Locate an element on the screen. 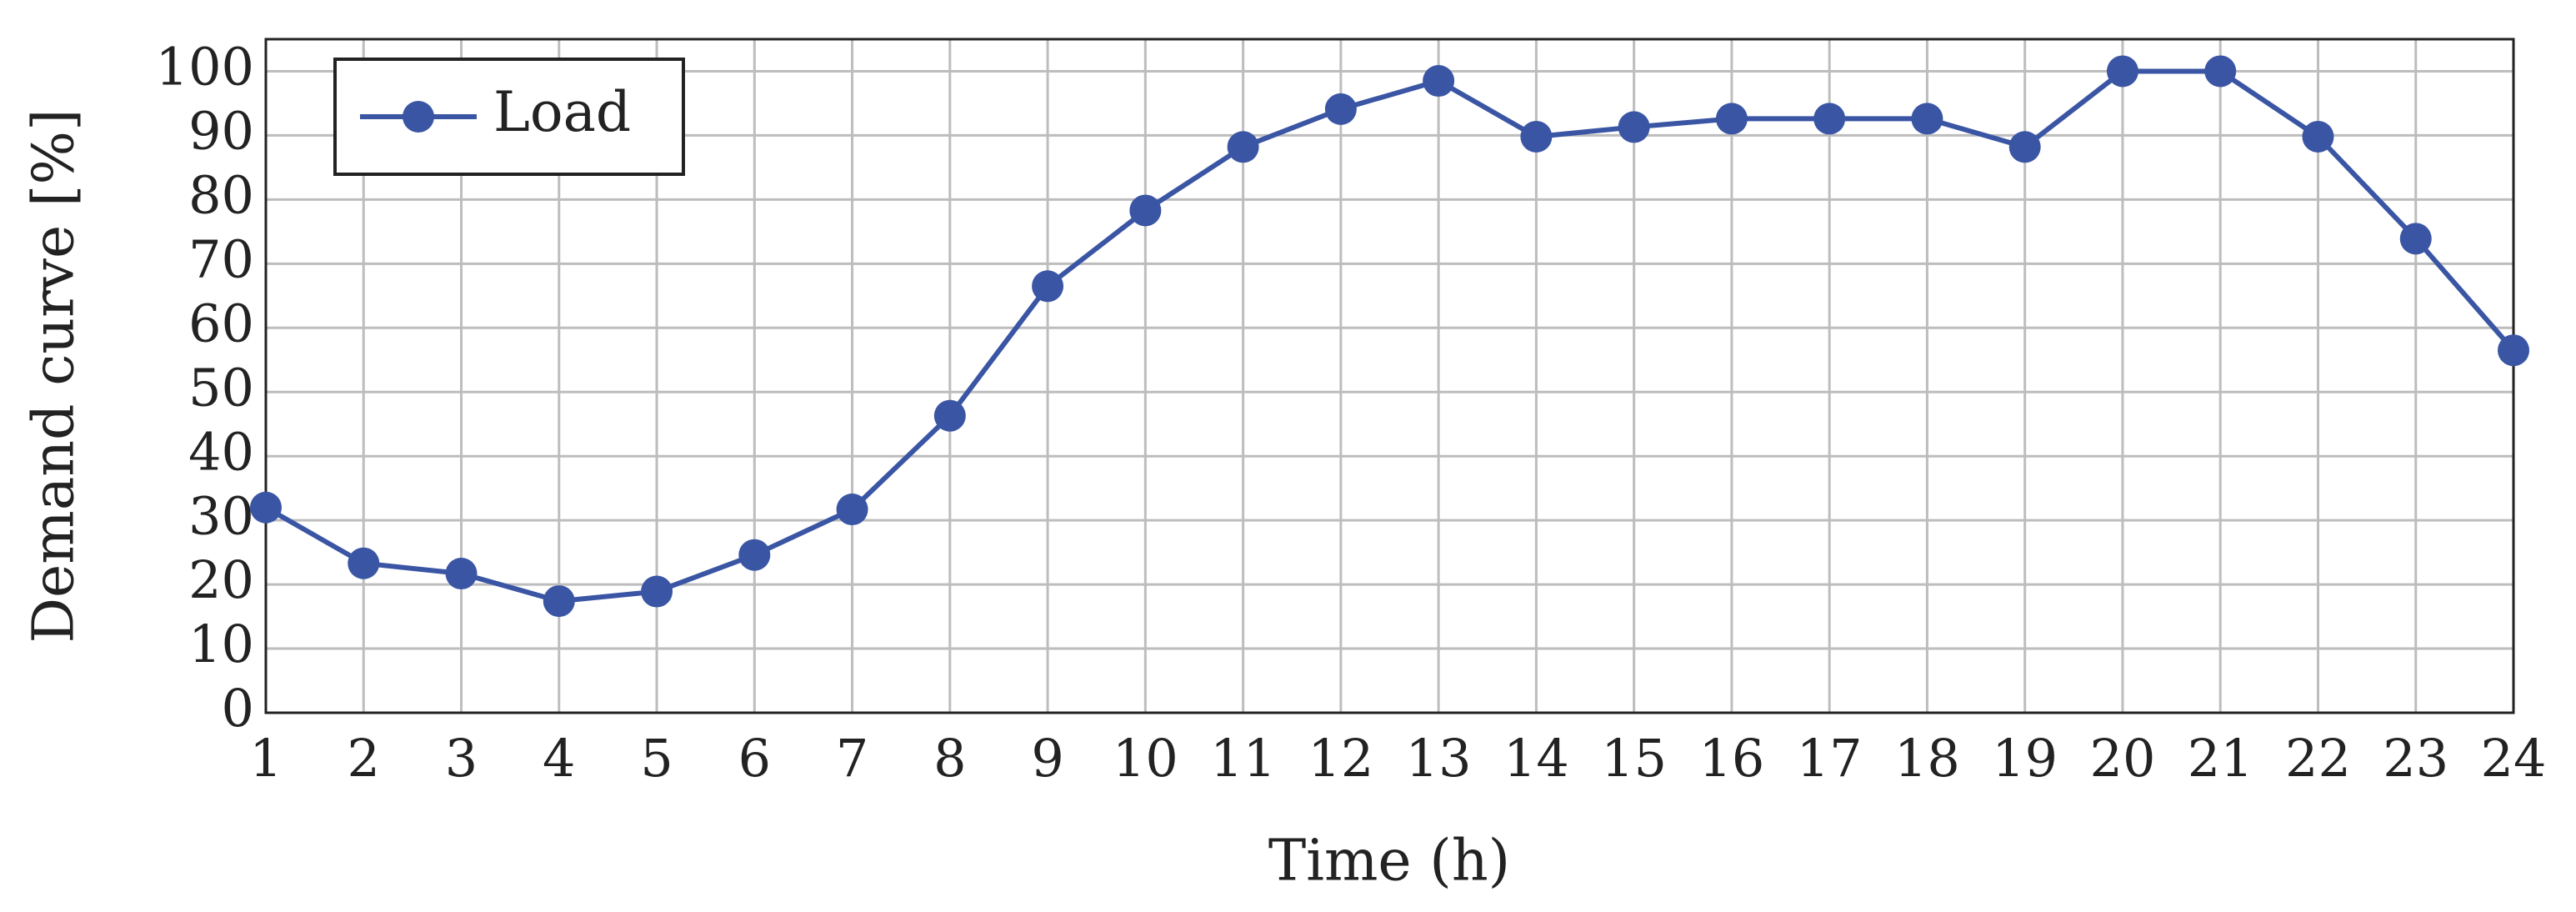 The width and height of the screenshot is (2576, 912). x-tick-label: 16 is located at coordinates (1731, 758).